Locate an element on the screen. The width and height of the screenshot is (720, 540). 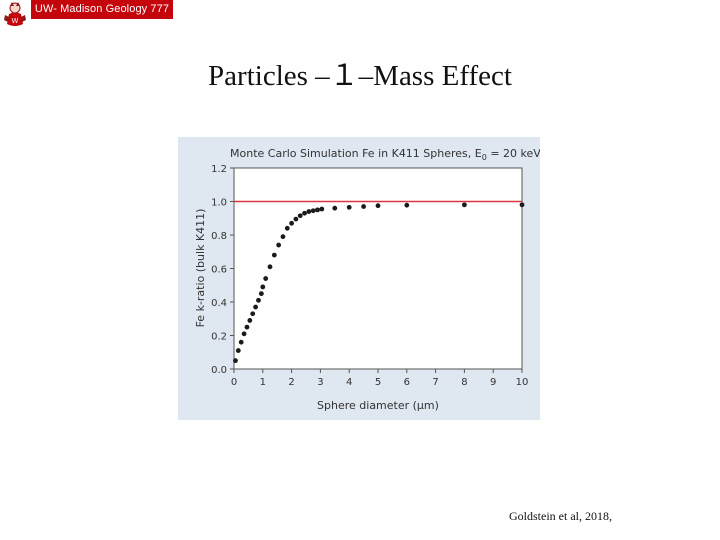
slide-title: Particles –１–Mass Effect is located at coordinates (360, 76).